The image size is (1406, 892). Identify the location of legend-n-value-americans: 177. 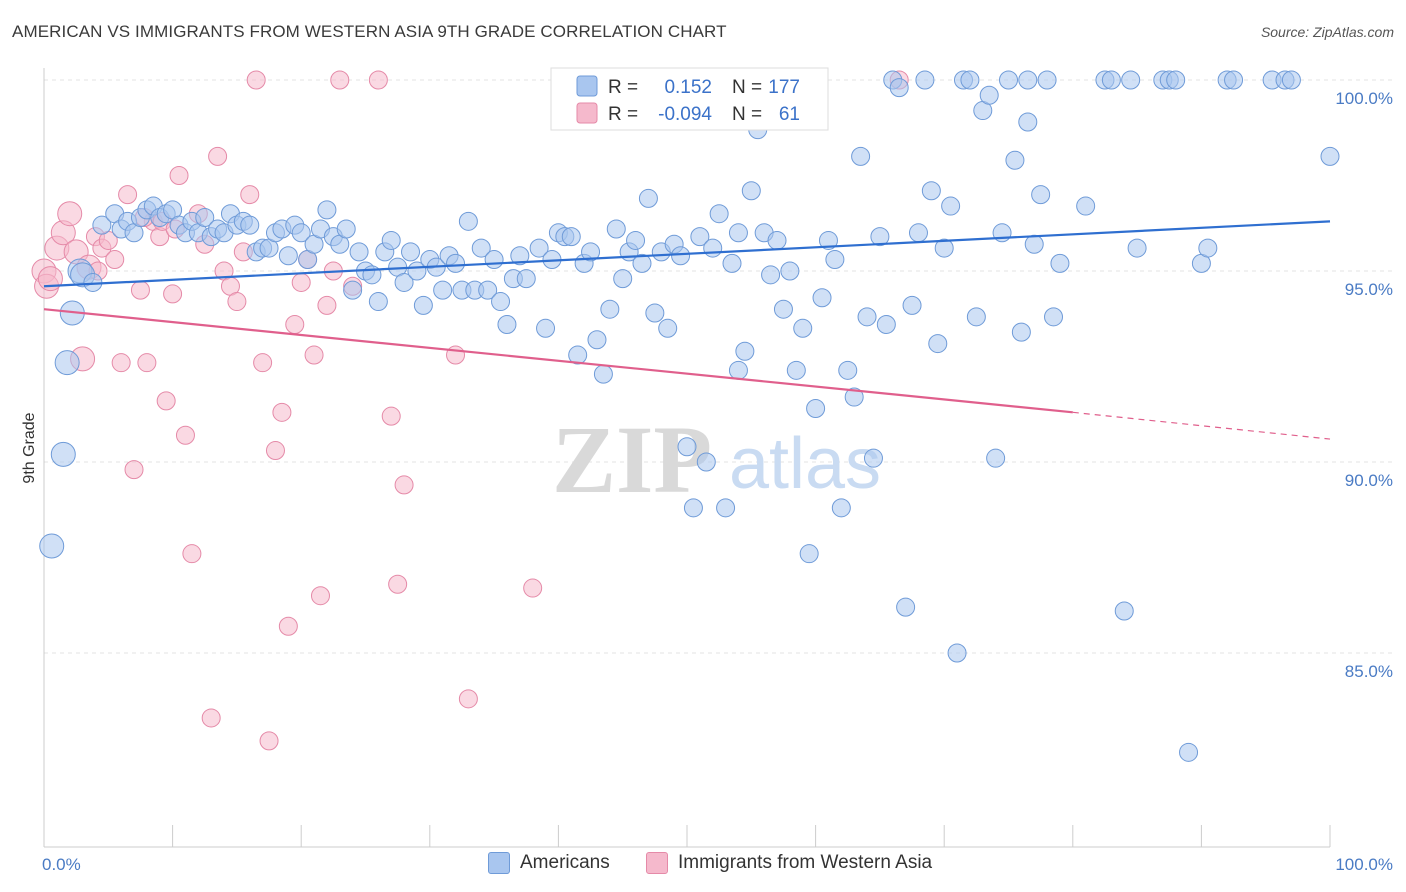
(784, 87).